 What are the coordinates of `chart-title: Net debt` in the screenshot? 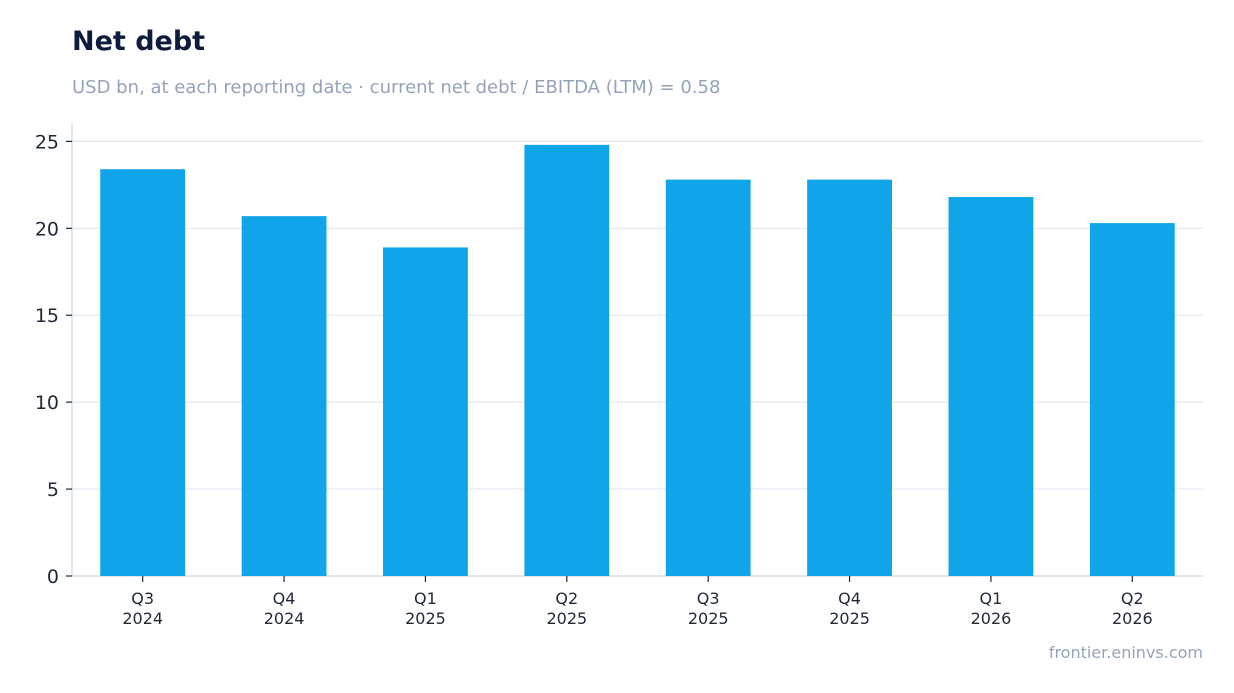 It's located at (139, 41).